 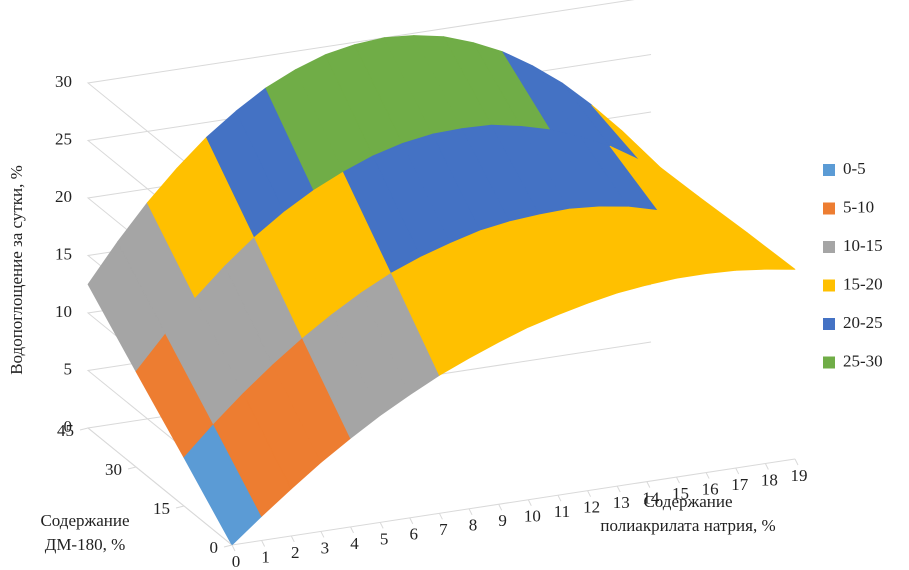 What do you see at coordinates (160, 486) in the screenshot?
I see `y-axis` at bounding box center [160, 486].